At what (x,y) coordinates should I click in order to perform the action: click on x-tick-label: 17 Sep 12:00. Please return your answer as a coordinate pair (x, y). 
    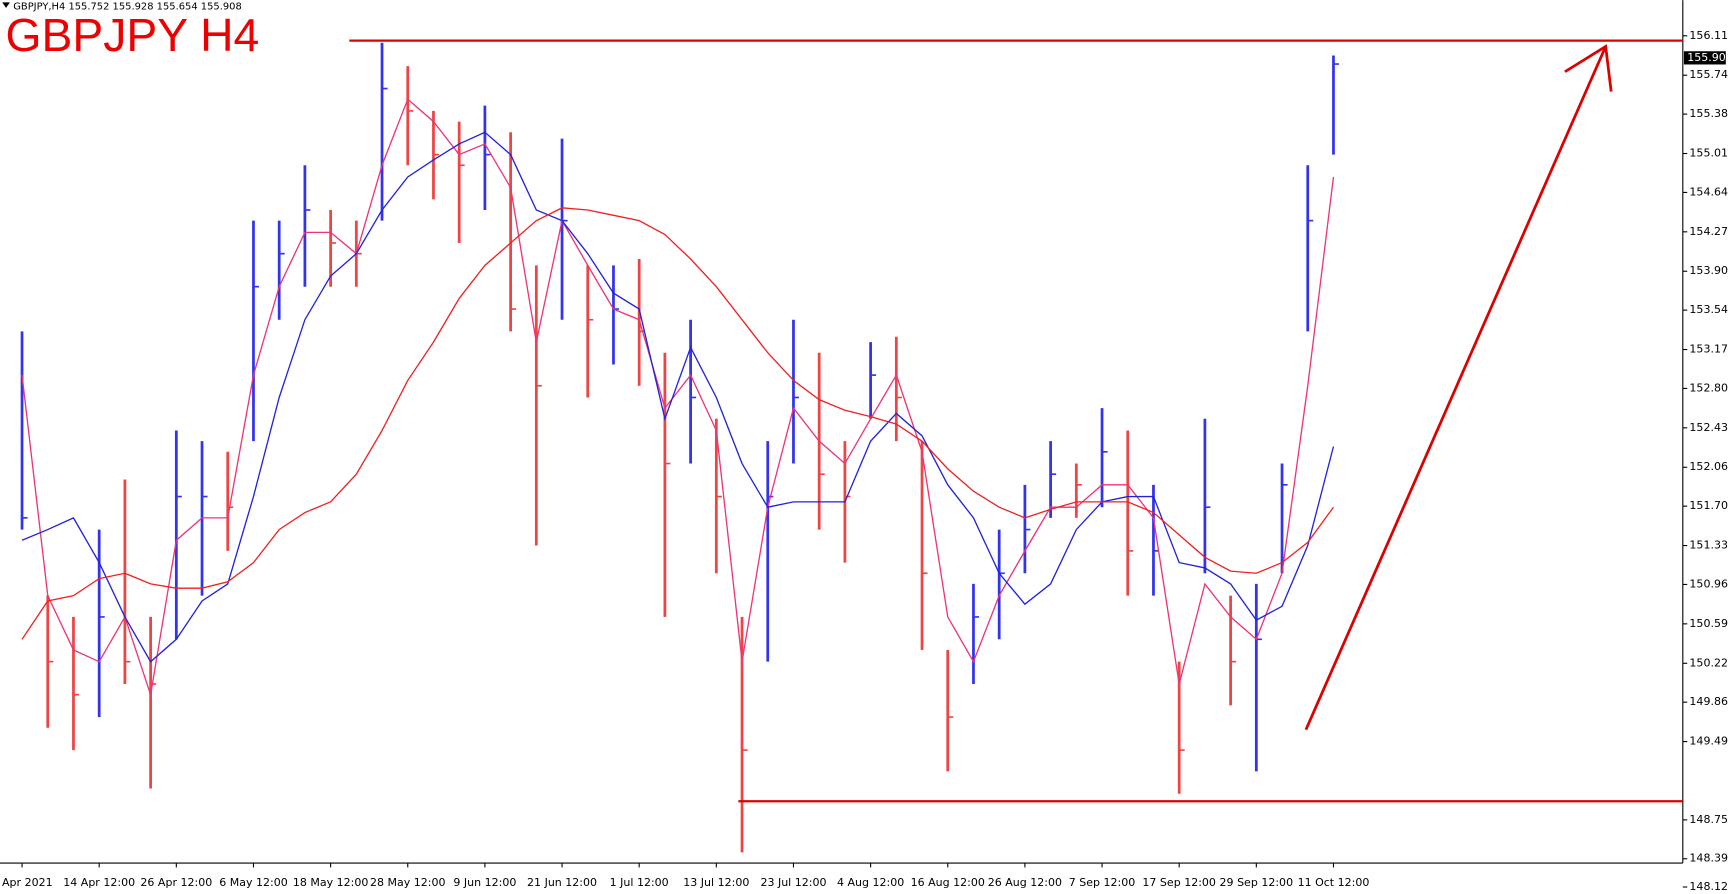
    Looking at the image, I should click on (1179, 882).